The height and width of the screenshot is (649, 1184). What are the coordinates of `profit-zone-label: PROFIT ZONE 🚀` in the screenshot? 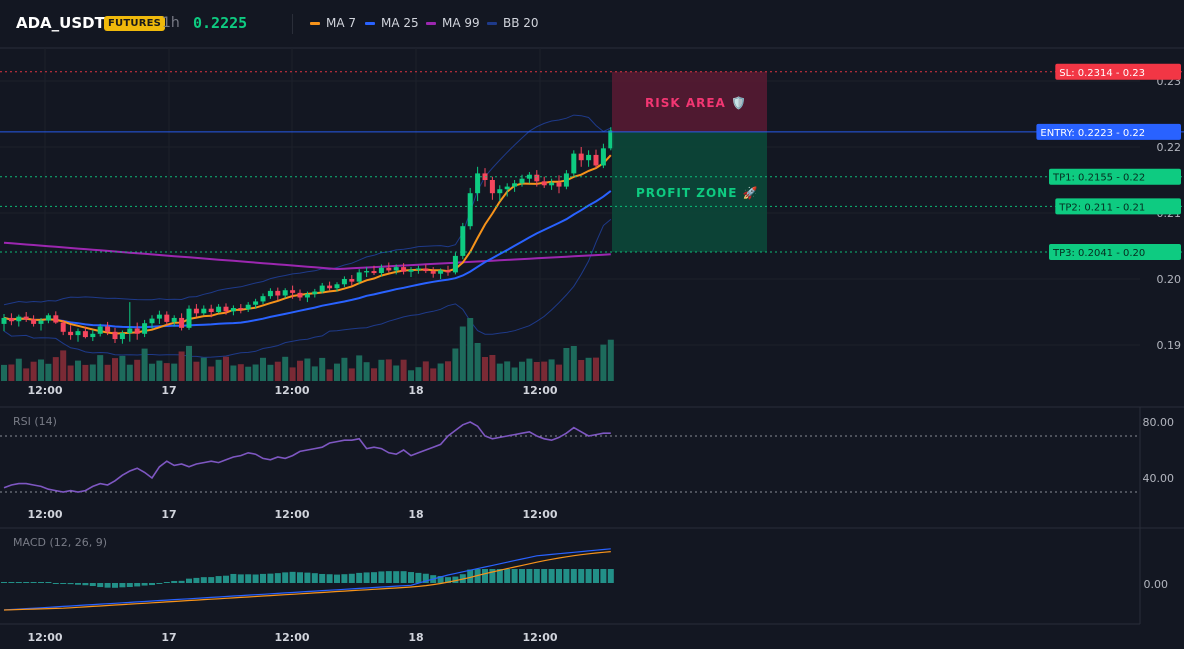 It's located at (697, 193).